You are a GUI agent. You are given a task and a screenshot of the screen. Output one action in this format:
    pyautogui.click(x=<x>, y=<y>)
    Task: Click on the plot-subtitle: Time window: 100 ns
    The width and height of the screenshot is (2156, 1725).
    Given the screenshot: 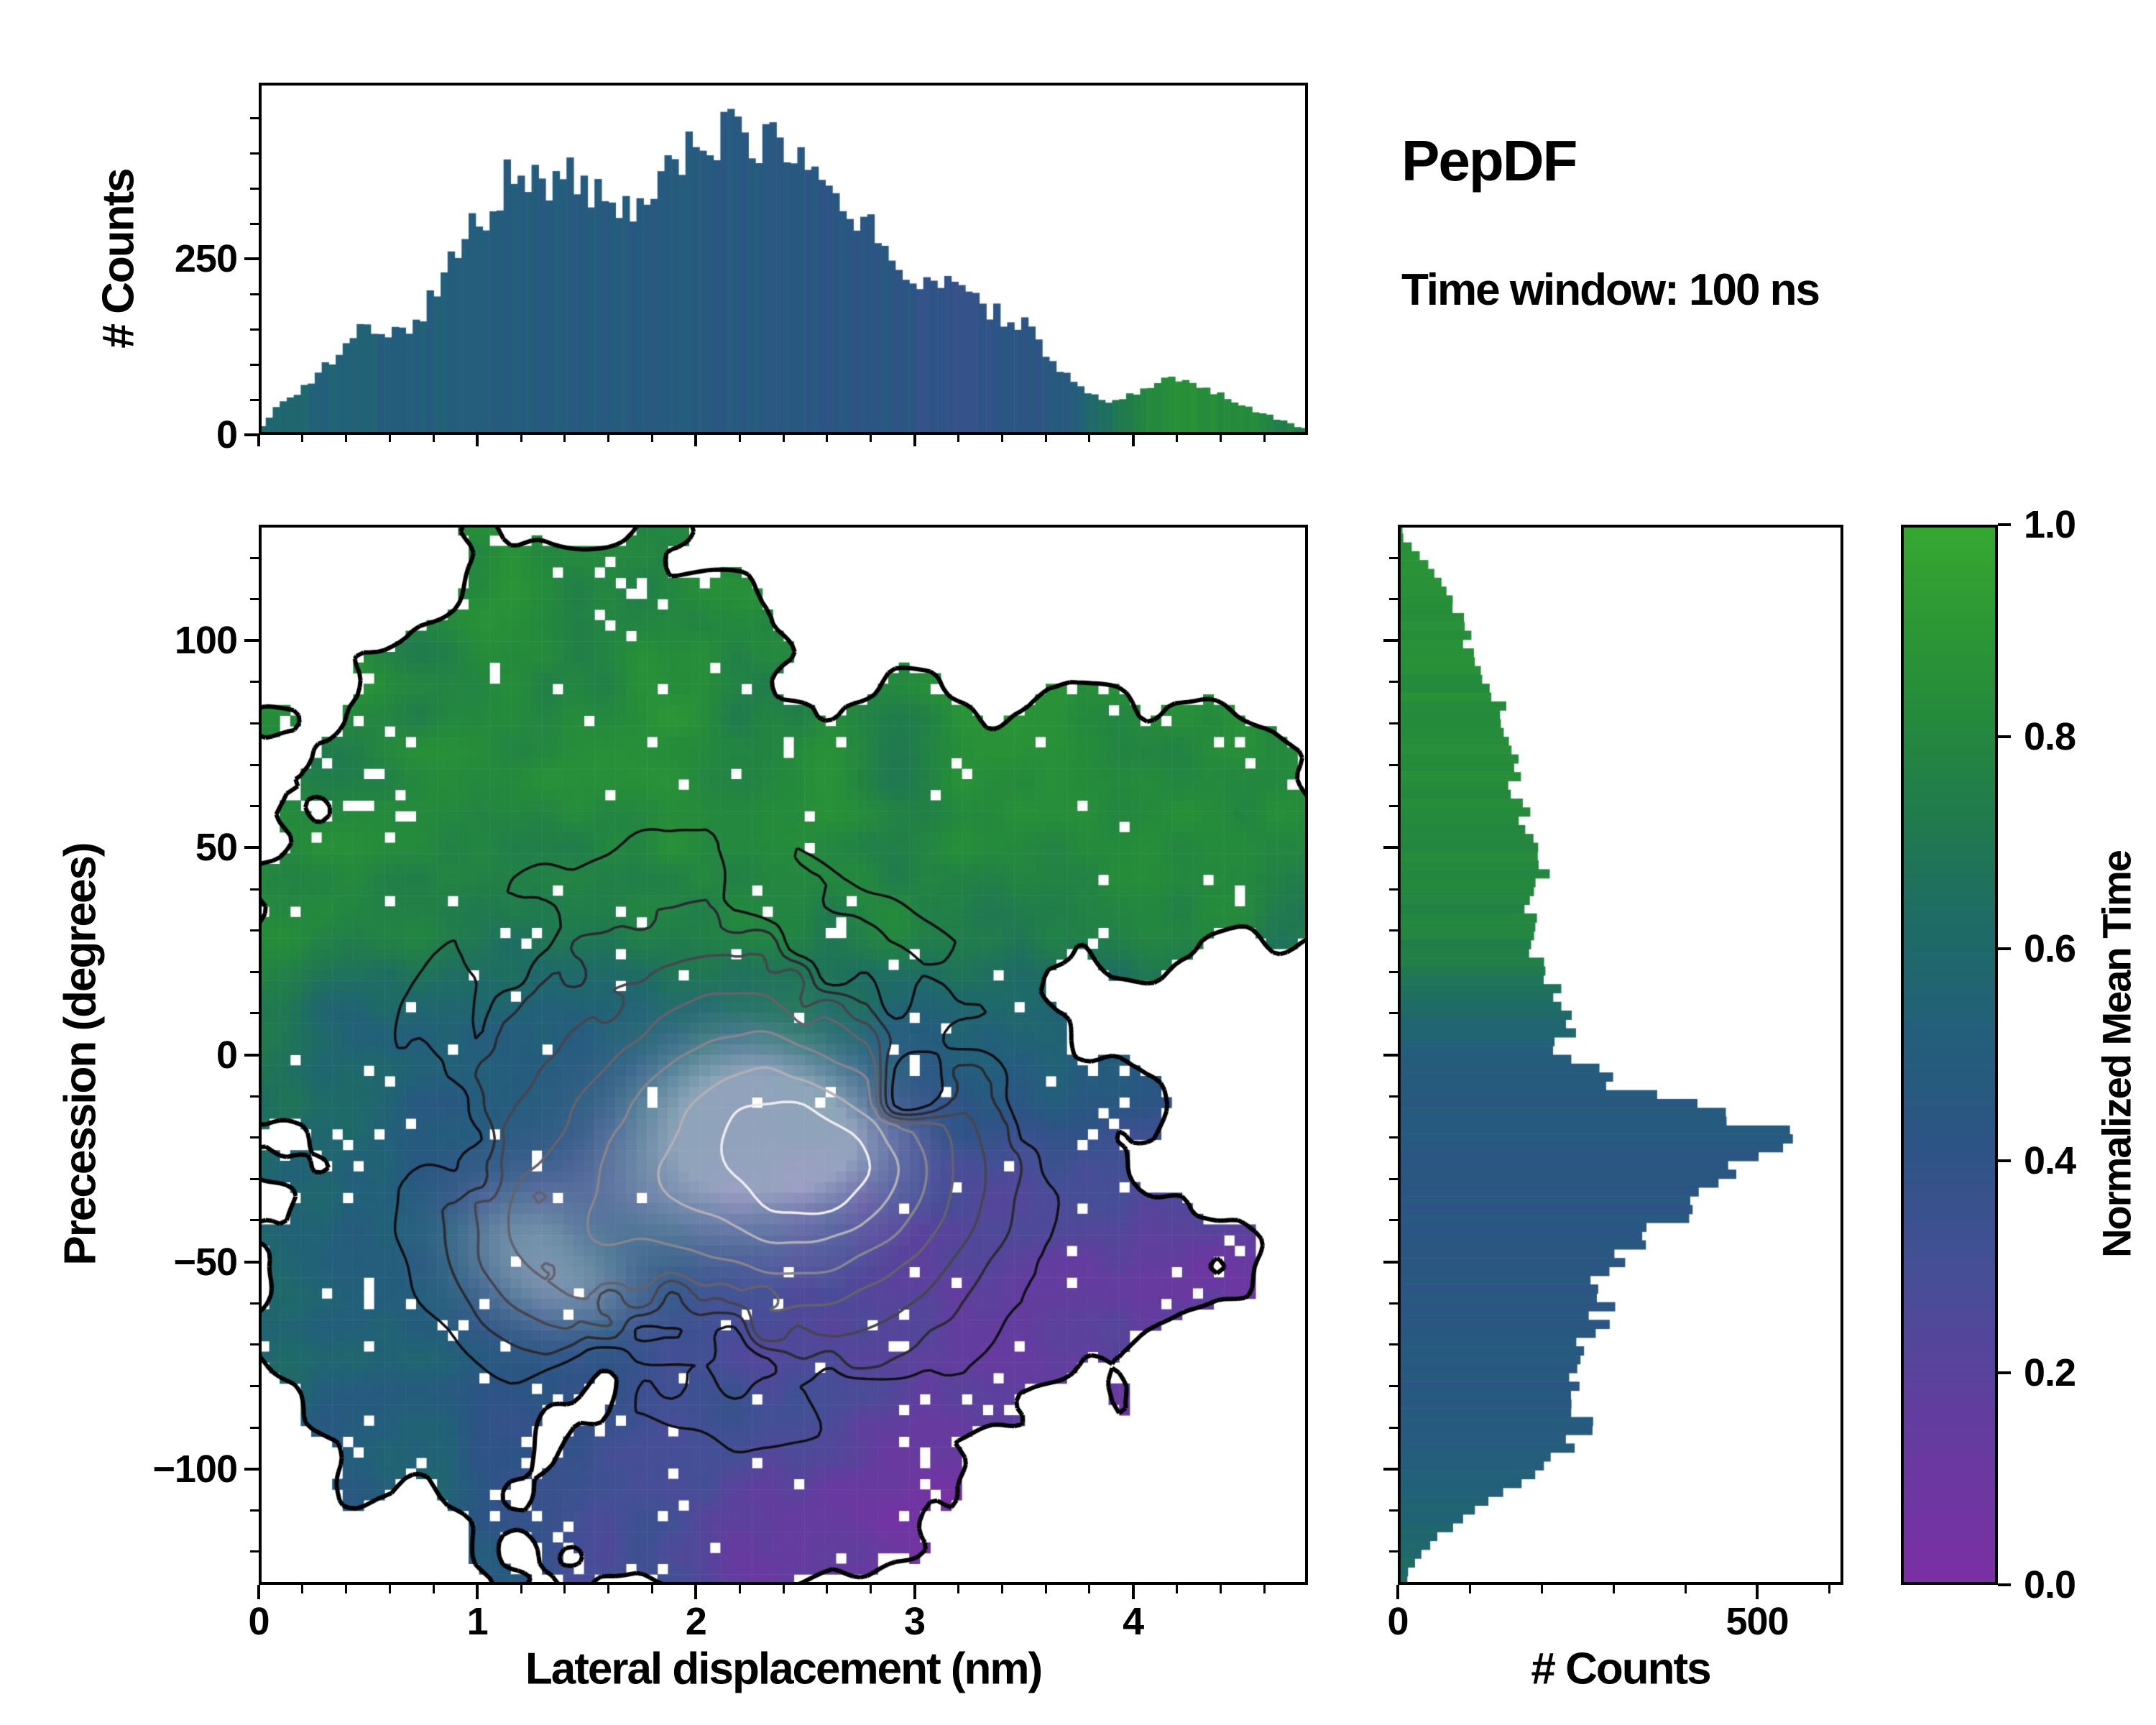 What is the action you would take?
    pyautogui.click(x=1611, y=290)
    